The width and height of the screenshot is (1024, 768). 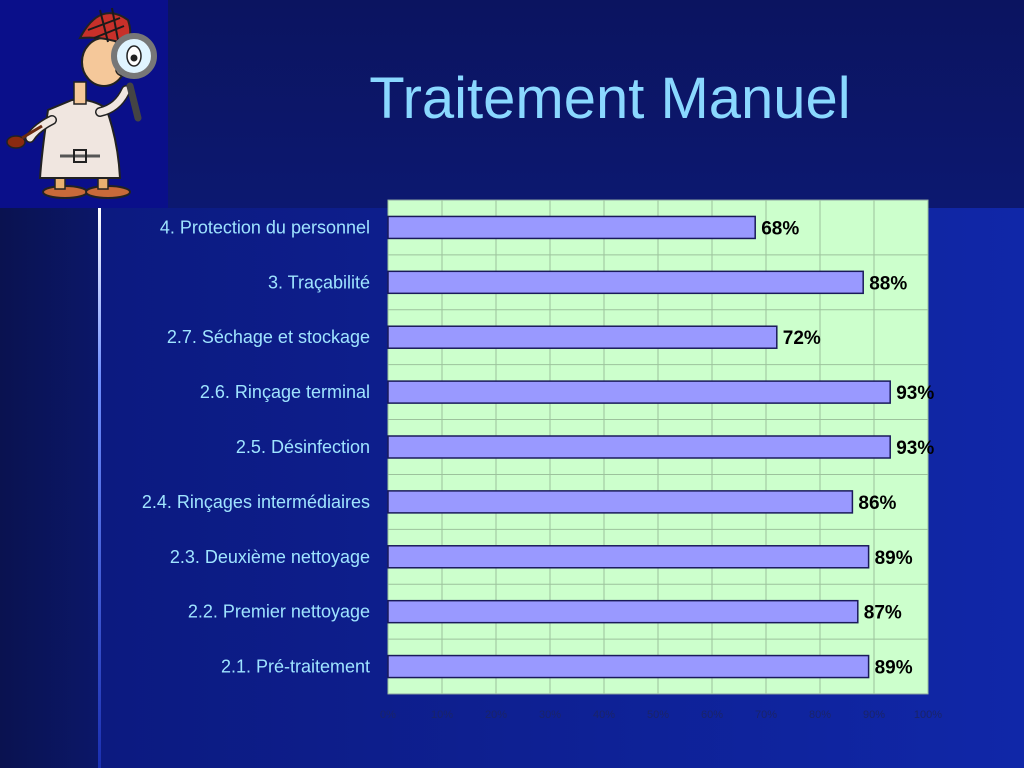 What do you see at coordinates (766, 715) in the screenshot?
I see `x-tick-label: 70%` at bounding box center [766, 715].